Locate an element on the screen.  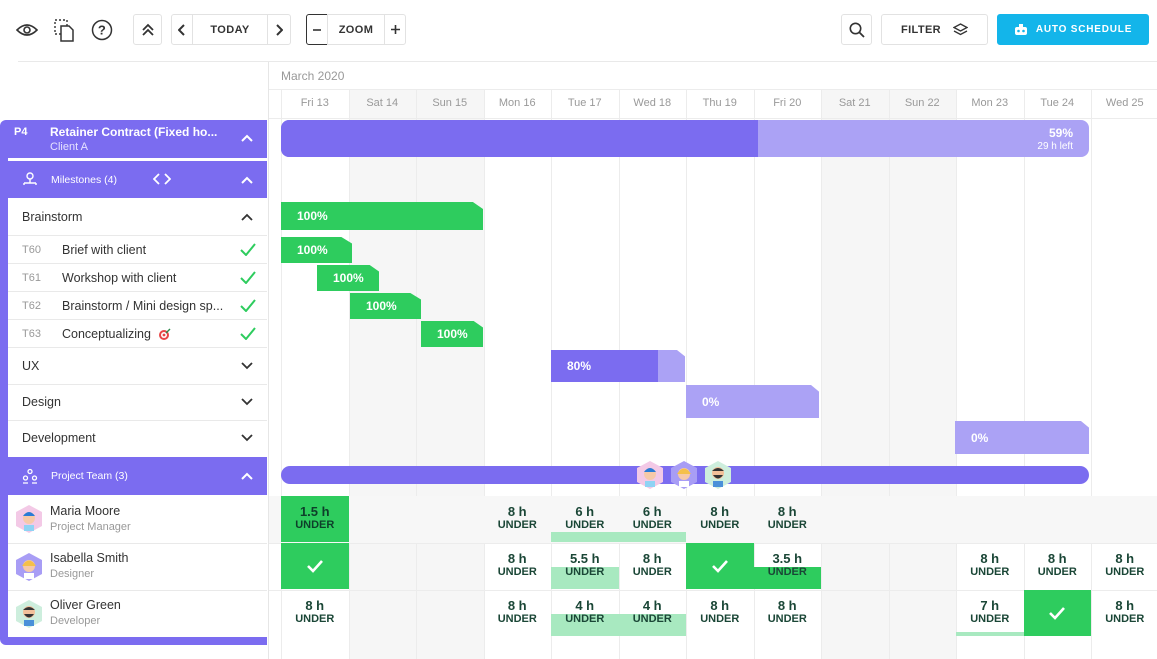
auto-schedule-button: AUTO SCHEDULE is located at coordinates (1073, 29).